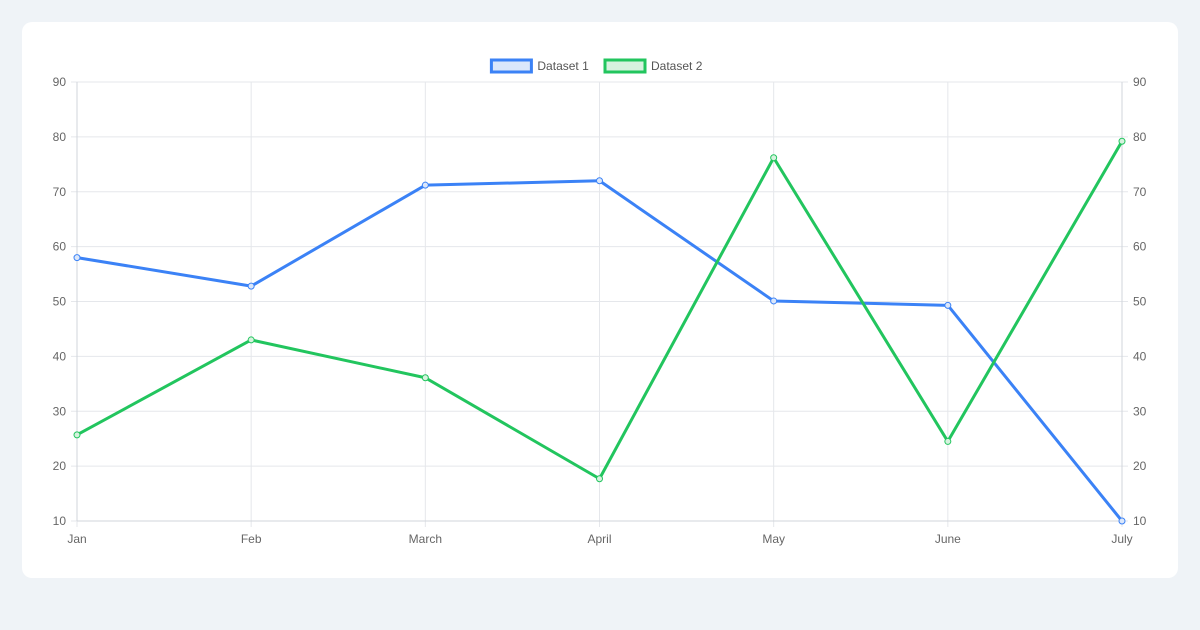  Describe the element at coordinates (60, 411) in the screenshot. I see `y-tick-label-left: 30` at that location.